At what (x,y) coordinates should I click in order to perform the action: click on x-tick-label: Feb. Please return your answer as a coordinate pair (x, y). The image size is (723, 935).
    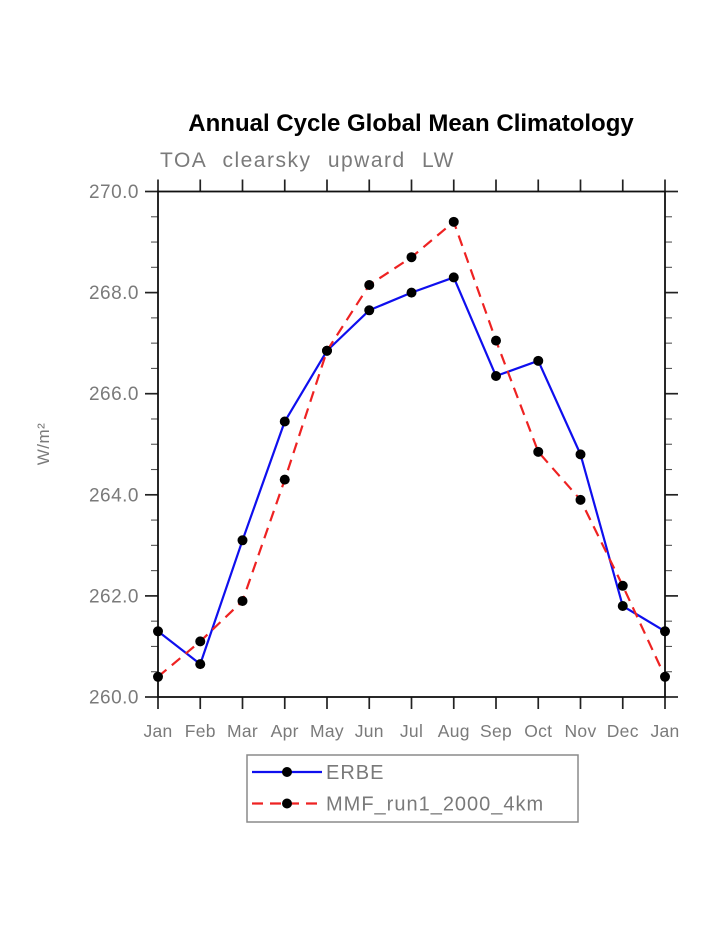
    Looking at the image, I should click on (200, 731).